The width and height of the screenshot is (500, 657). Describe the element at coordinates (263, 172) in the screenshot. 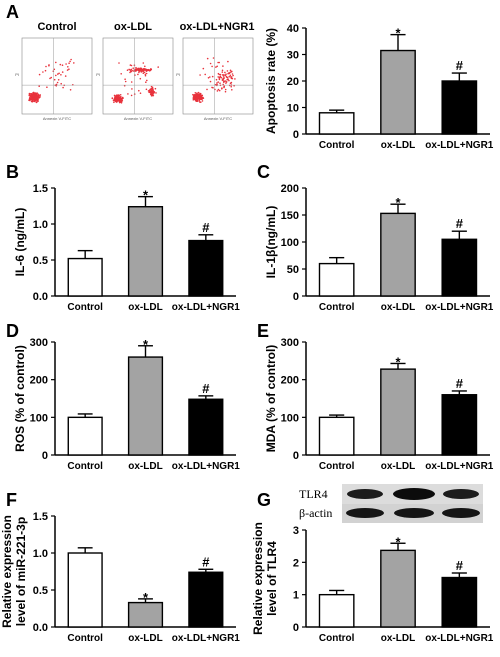

I see `panel-letter-c: C` at that location.